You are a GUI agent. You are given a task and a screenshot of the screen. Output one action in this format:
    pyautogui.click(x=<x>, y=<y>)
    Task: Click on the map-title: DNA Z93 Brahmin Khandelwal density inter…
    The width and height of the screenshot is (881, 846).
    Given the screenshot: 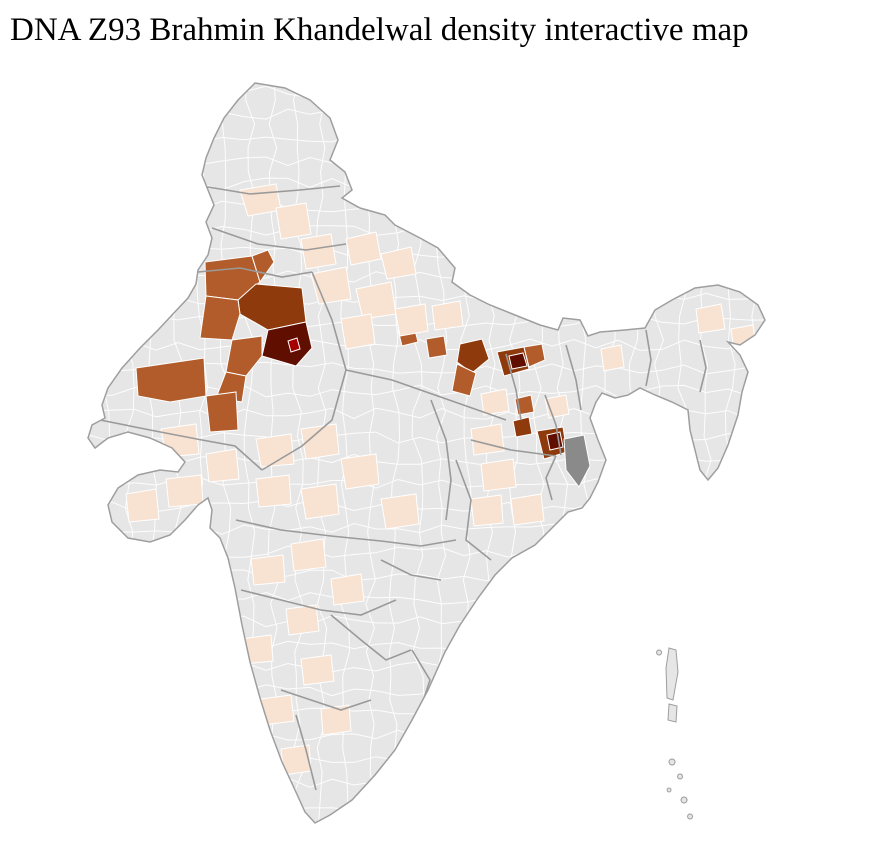 What is the action you would take?
    pyautogui.click(x=379, y=30)
    